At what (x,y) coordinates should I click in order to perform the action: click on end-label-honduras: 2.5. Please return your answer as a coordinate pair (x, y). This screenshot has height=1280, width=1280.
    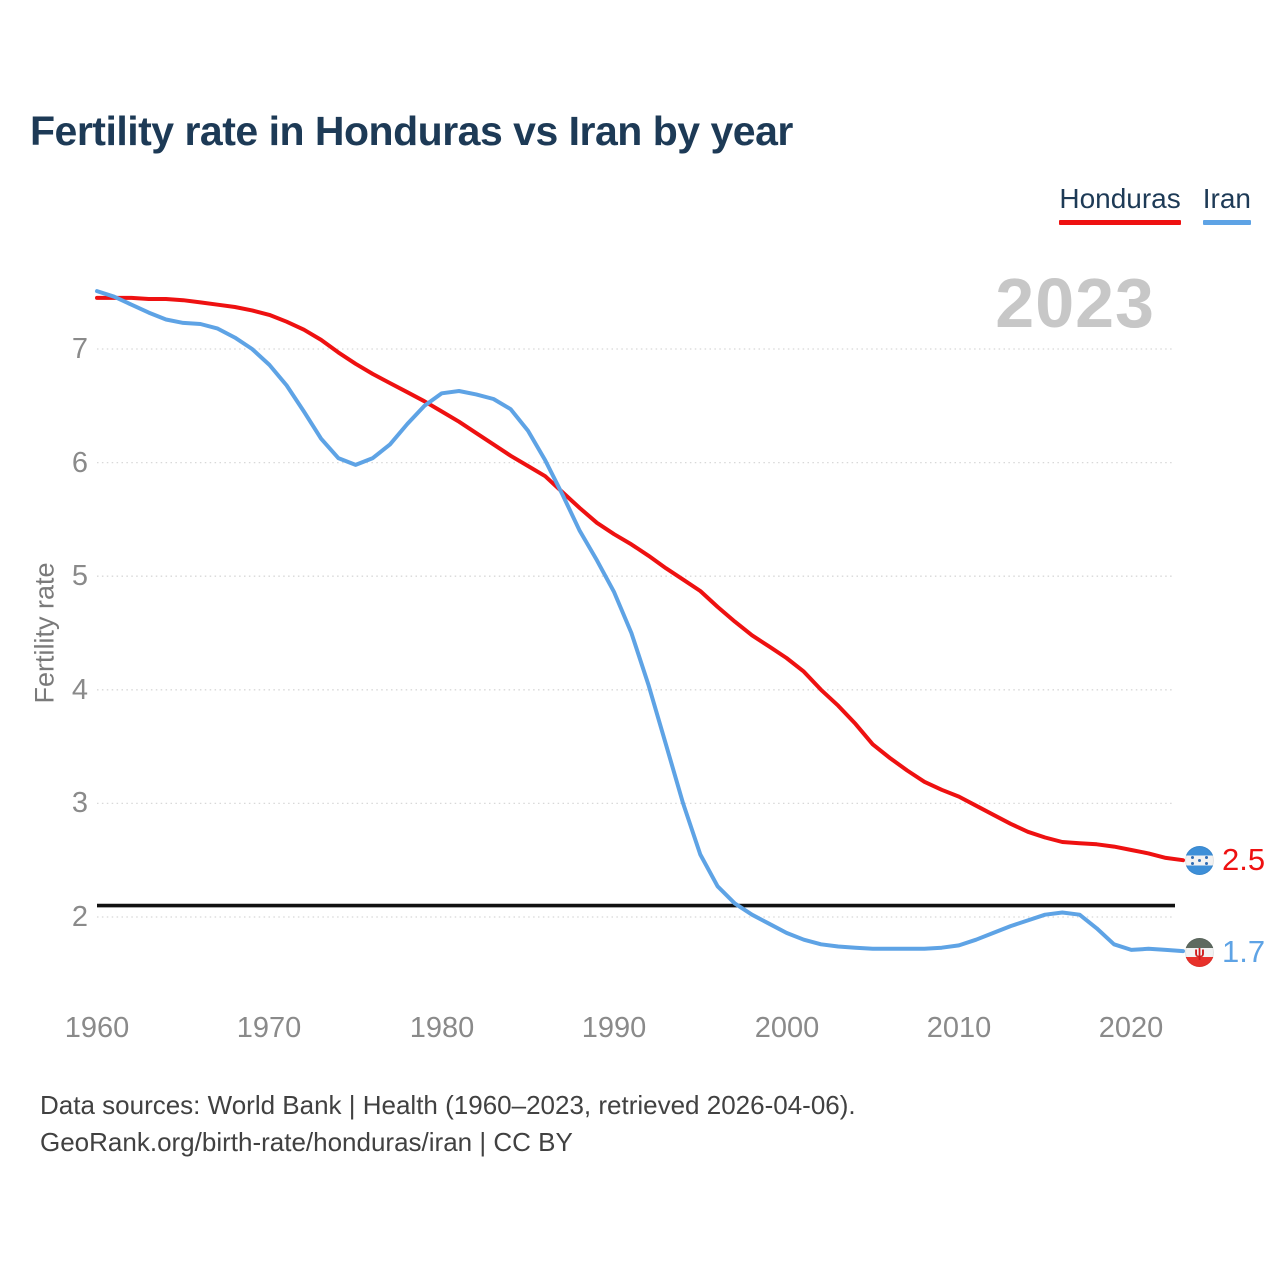
    Looking at the image, I should click on (1225, 859).